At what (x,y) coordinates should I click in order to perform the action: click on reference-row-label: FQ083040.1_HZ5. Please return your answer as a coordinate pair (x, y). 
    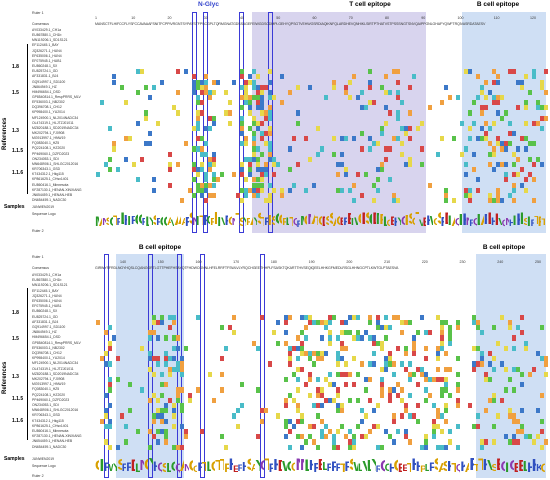
    Looking at the image, I should click on (46, 389).